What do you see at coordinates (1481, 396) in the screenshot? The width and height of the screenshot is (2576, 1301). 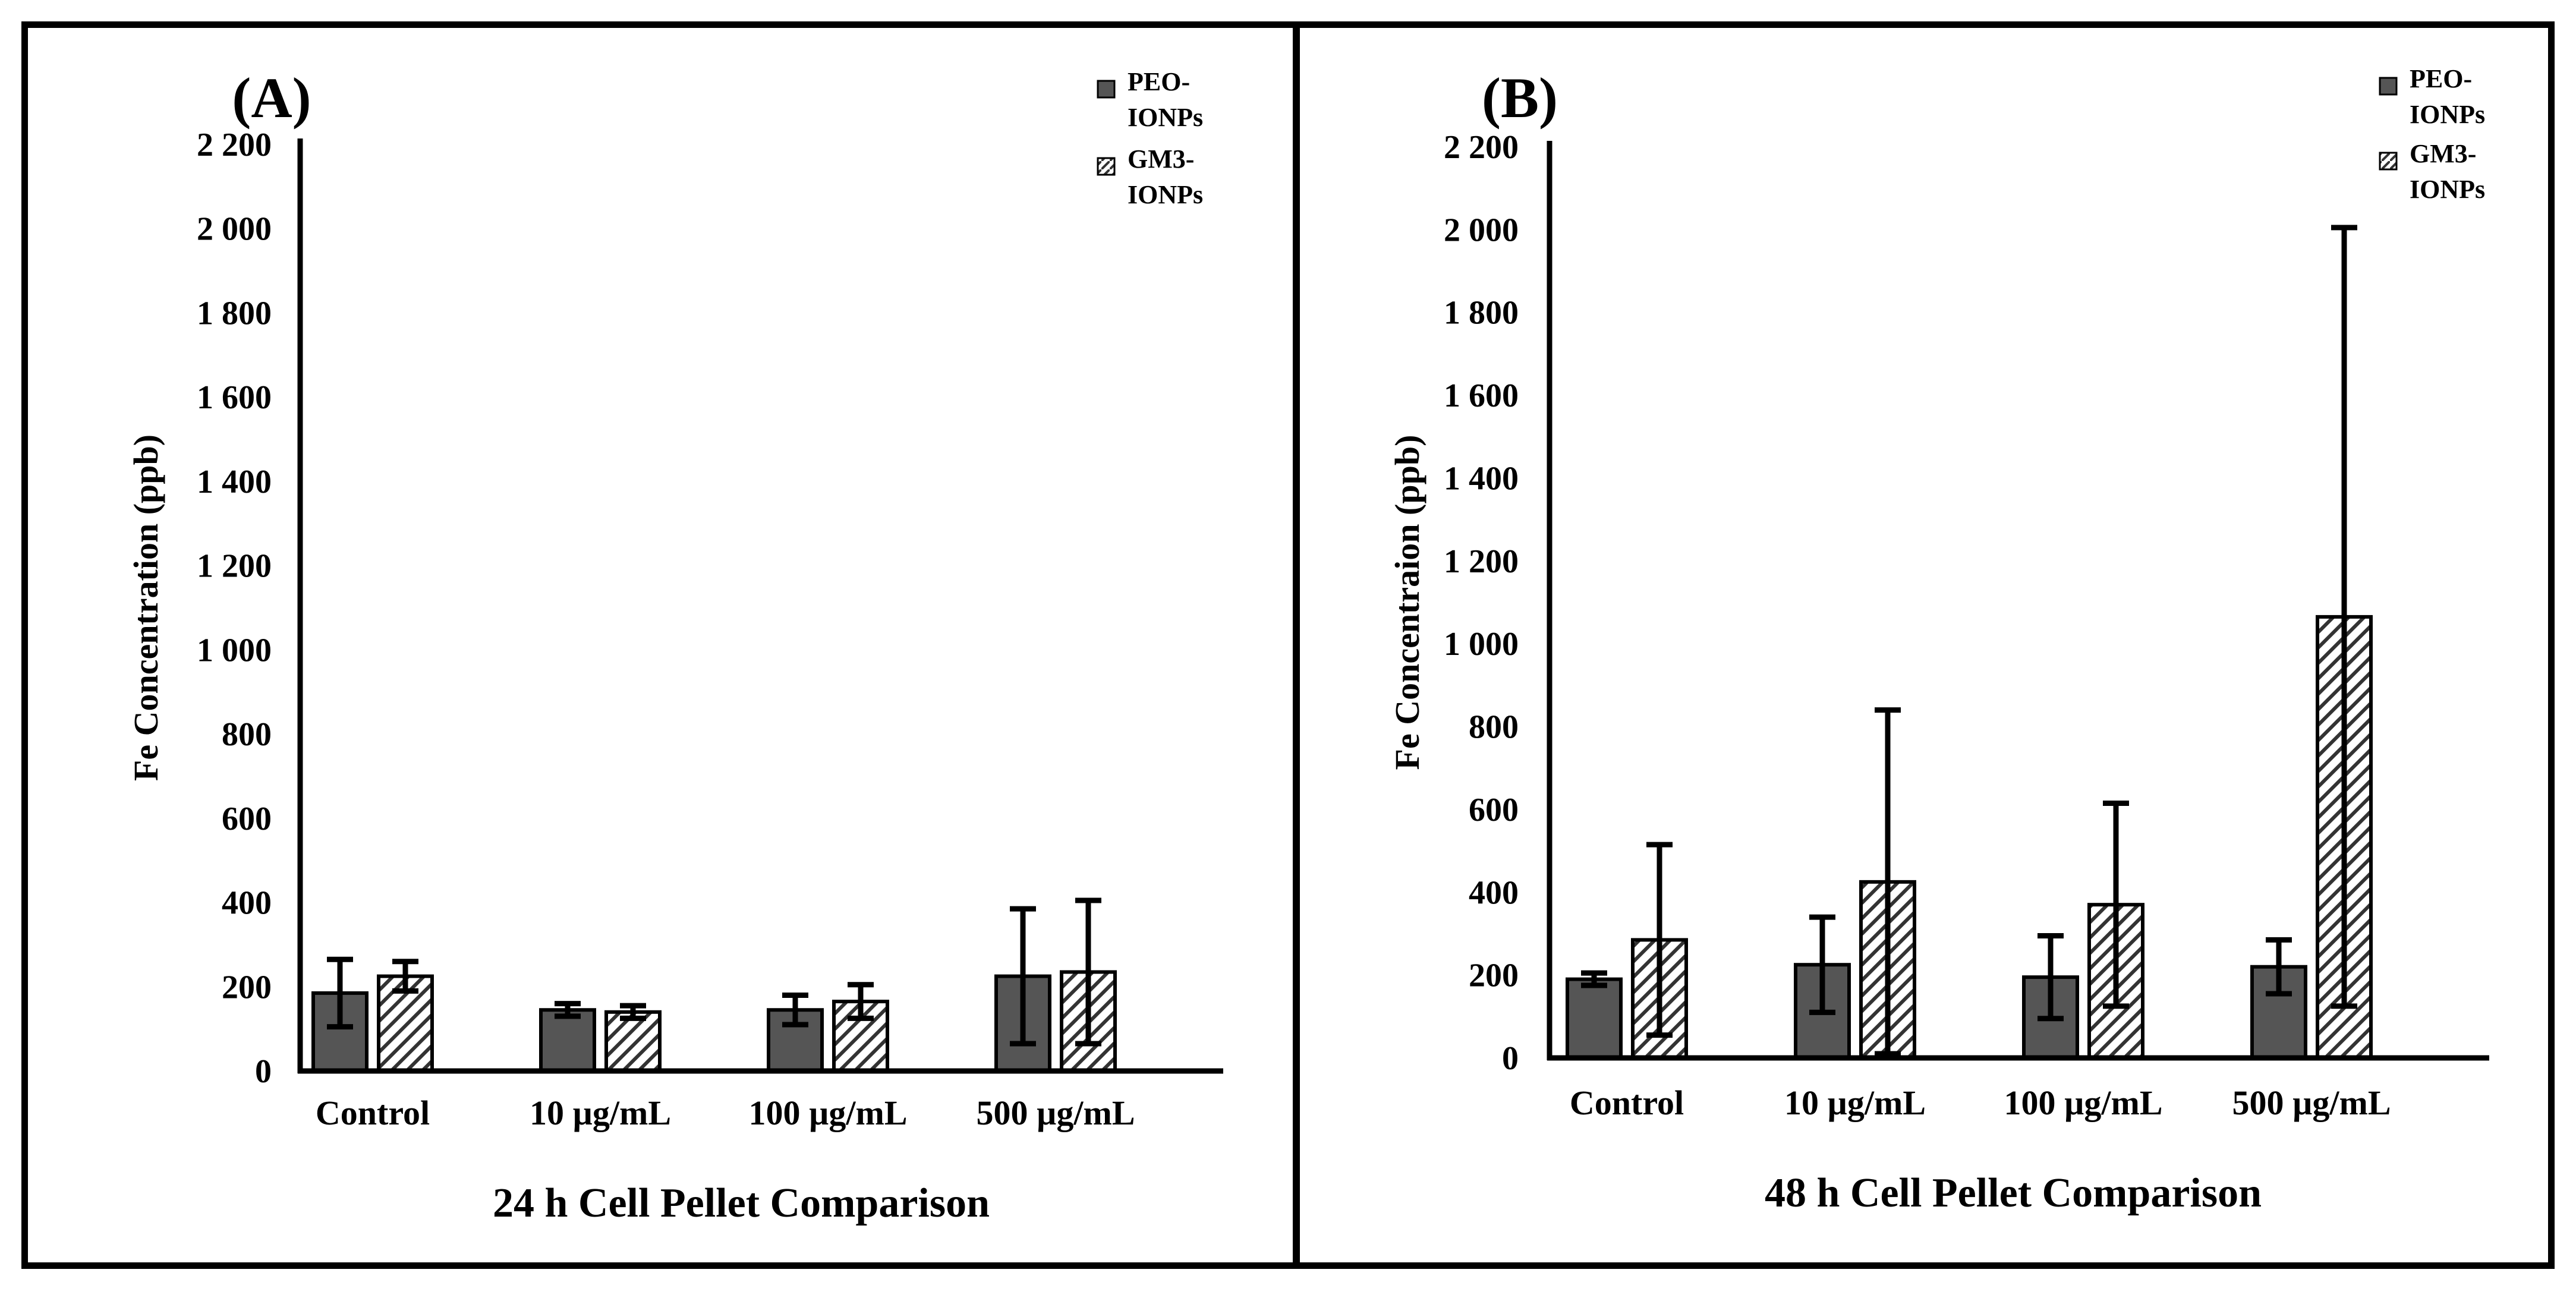 I see `chart-b-y-tick-label: 1 600` at bounding box center [1481, 396].